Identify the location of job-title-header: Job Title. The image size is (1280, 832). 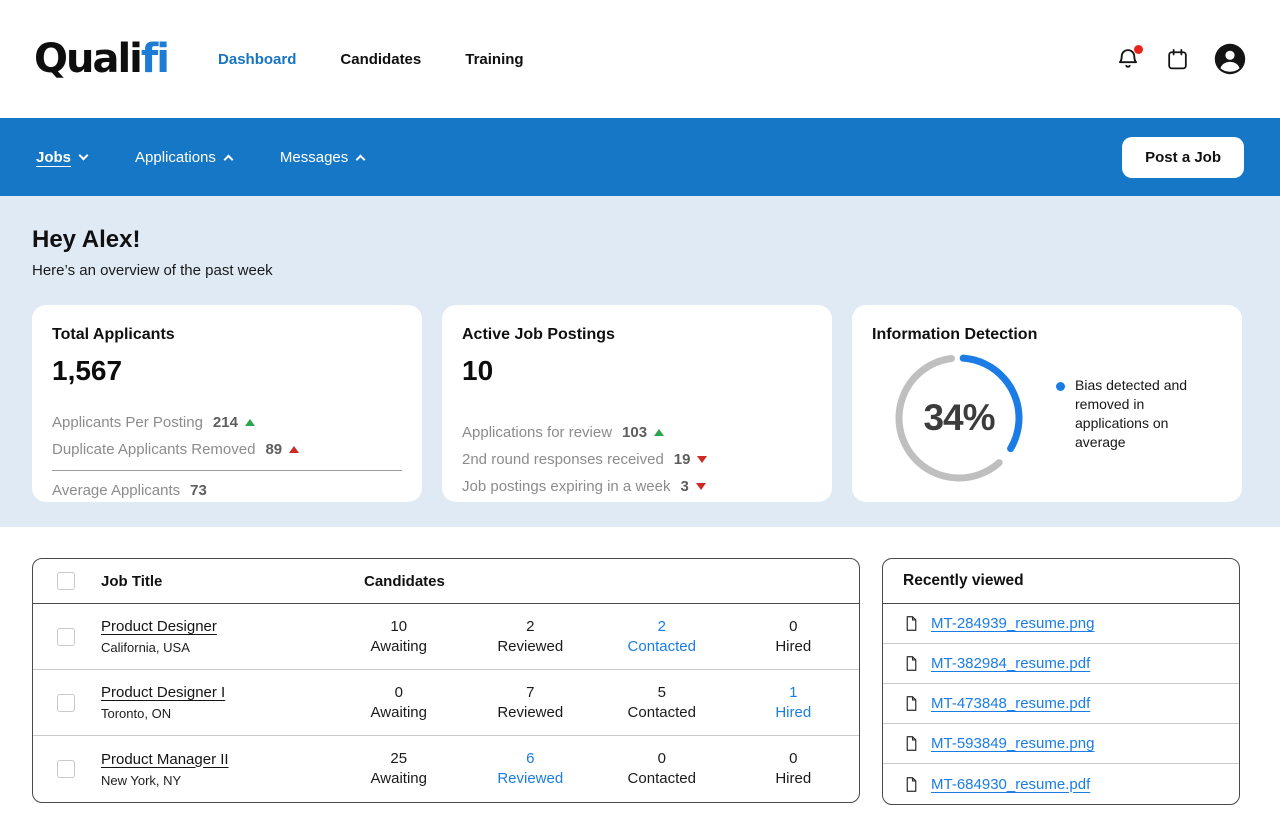
(132, 581).